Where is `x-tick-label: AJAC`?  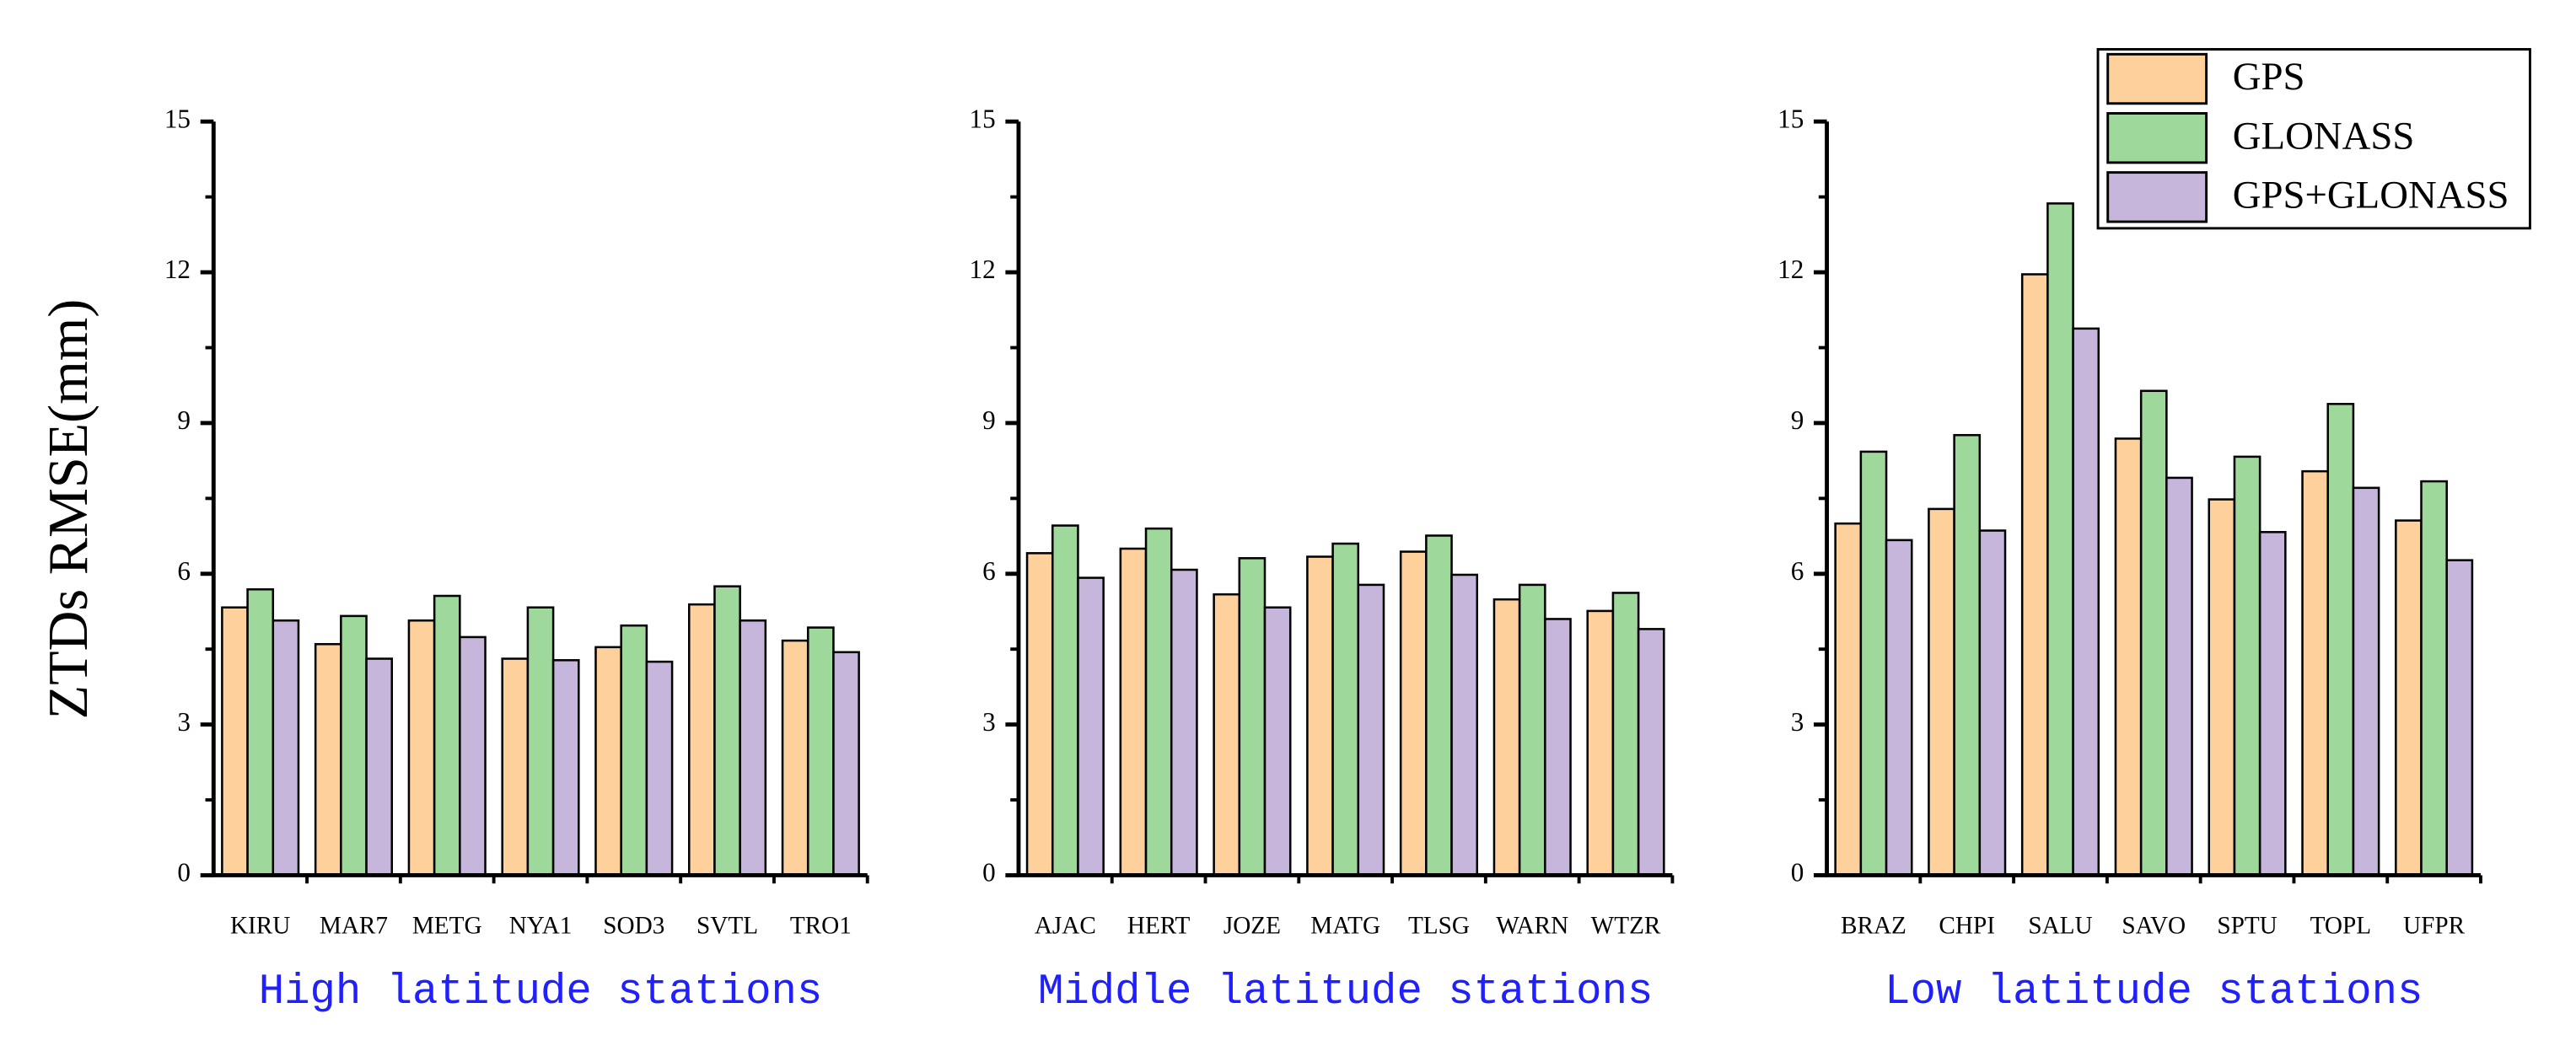
x-tick-label: AJAC is located at coordinates (1065, 926).